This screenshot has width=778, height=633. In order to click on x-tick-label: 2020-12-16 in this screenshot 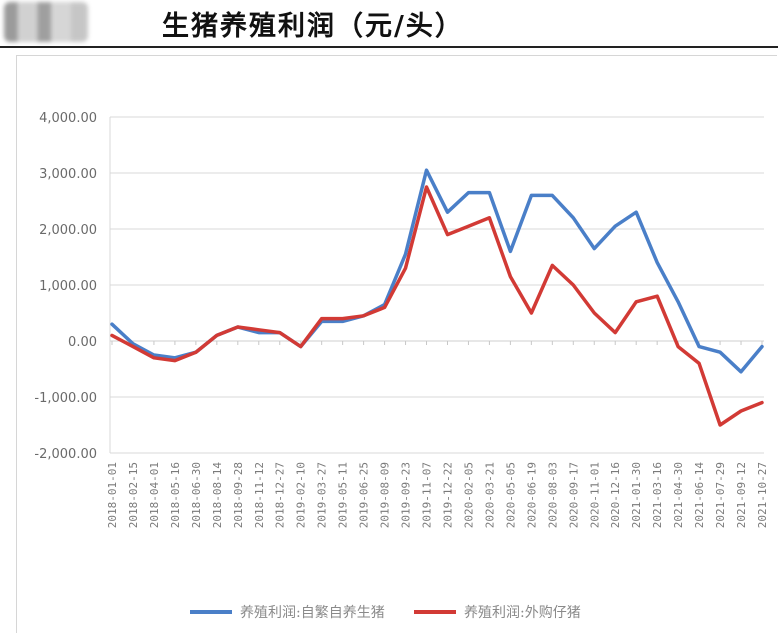, I will do `click(615, 495)`.